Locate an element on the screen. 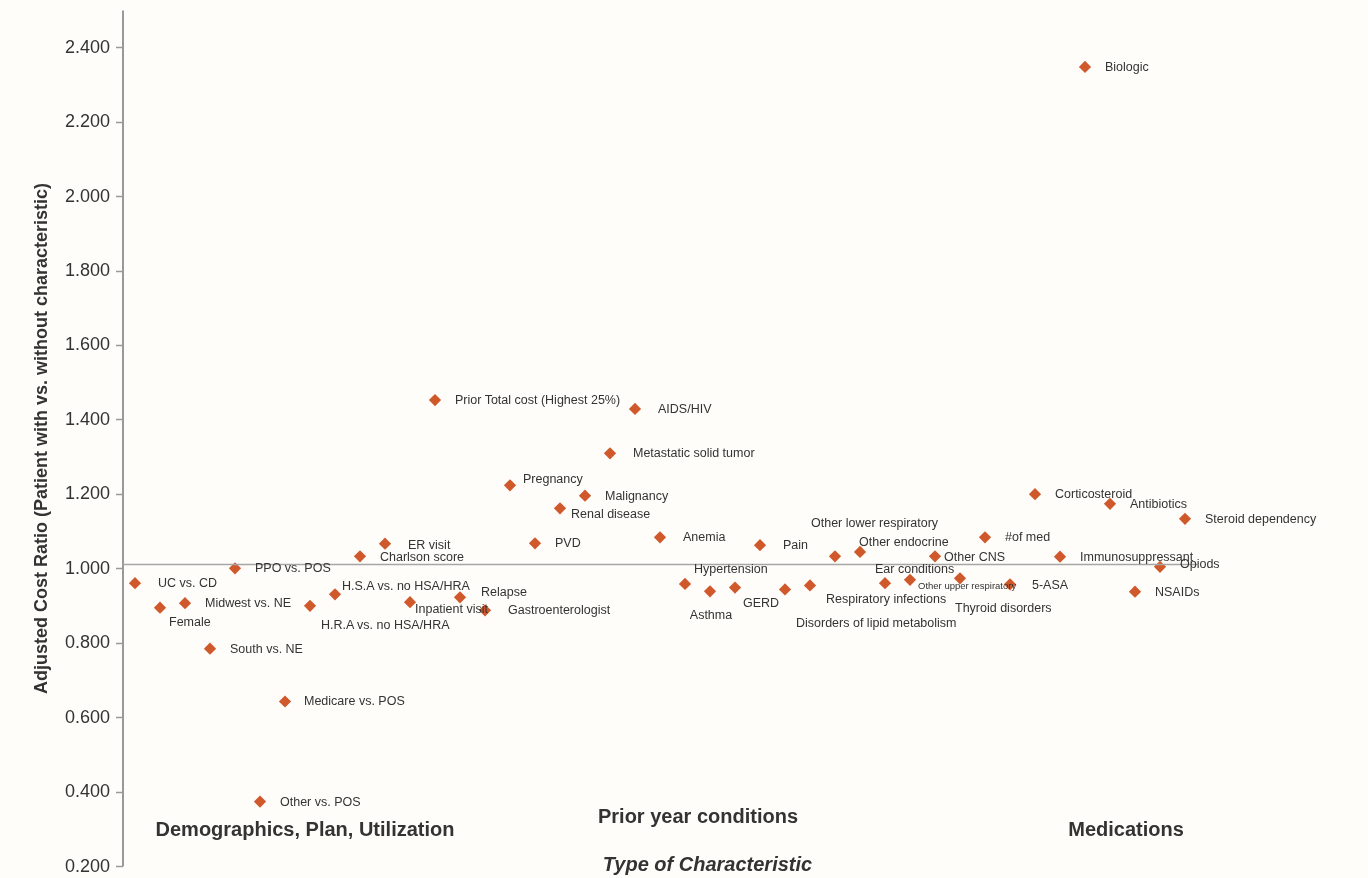 The height and width of the screenshot is (878, 1368). annotation: Relapse is located at coordinates (504, 592).